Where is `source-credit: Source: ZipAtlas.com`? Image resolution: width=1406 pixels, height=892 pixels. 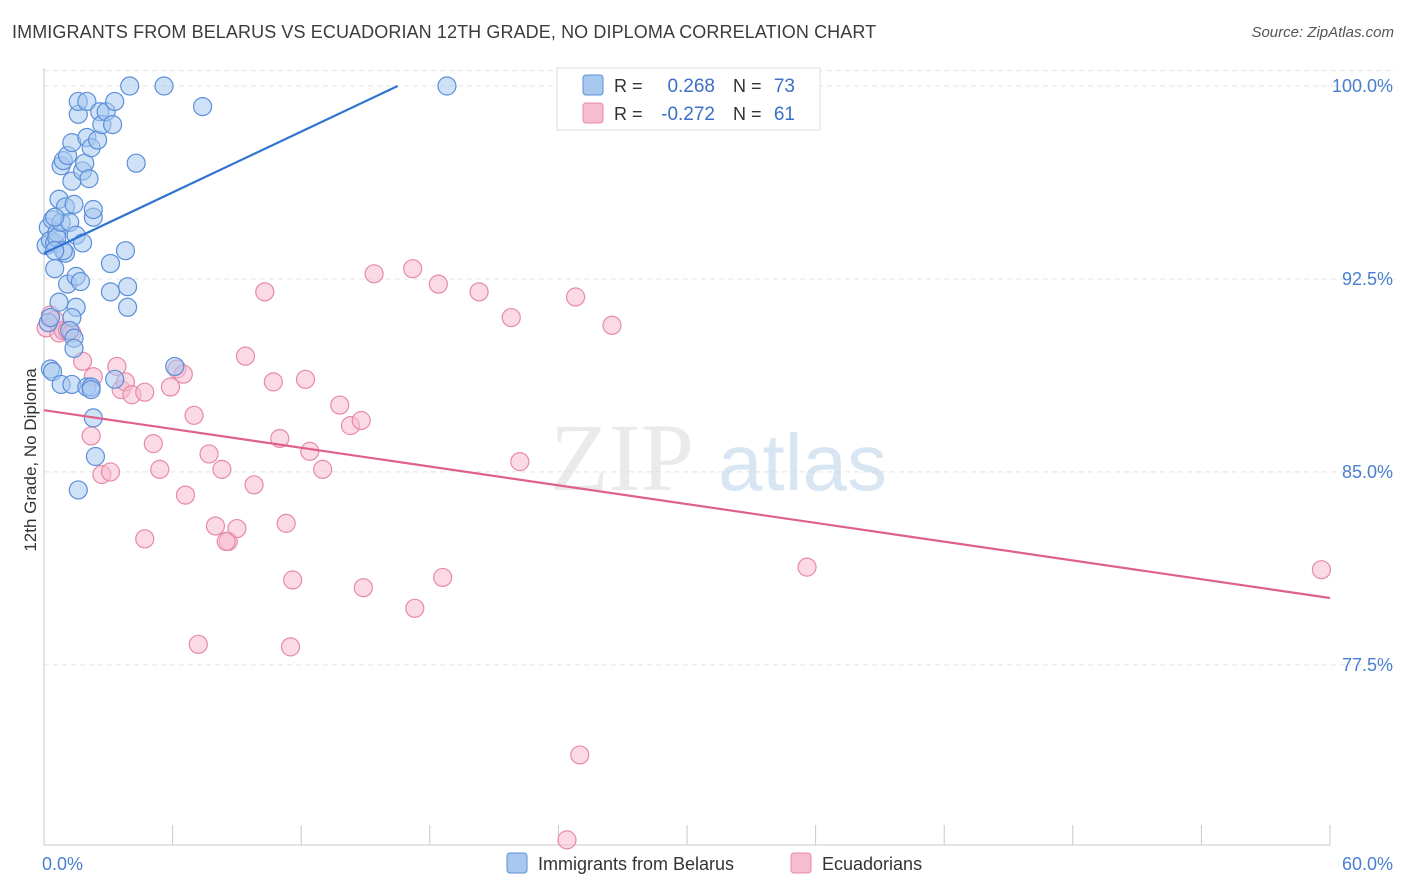 source-credit: Source: ZipAtlas.com is located at coordinates (1322, 32).